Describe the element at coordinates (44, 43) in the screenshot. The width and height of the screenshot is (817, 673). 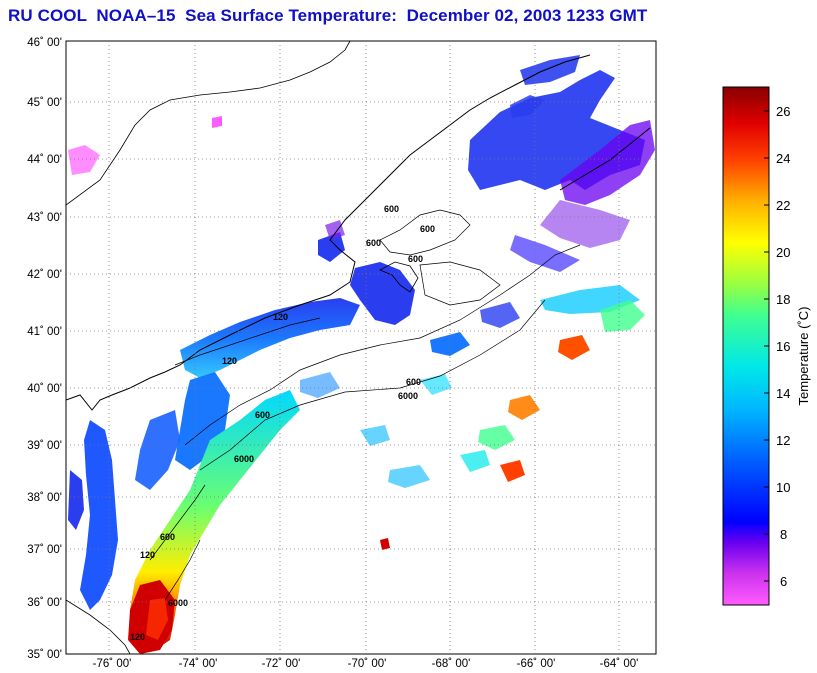
I see `lat-tick-label: 46˚ 00'` at that location.